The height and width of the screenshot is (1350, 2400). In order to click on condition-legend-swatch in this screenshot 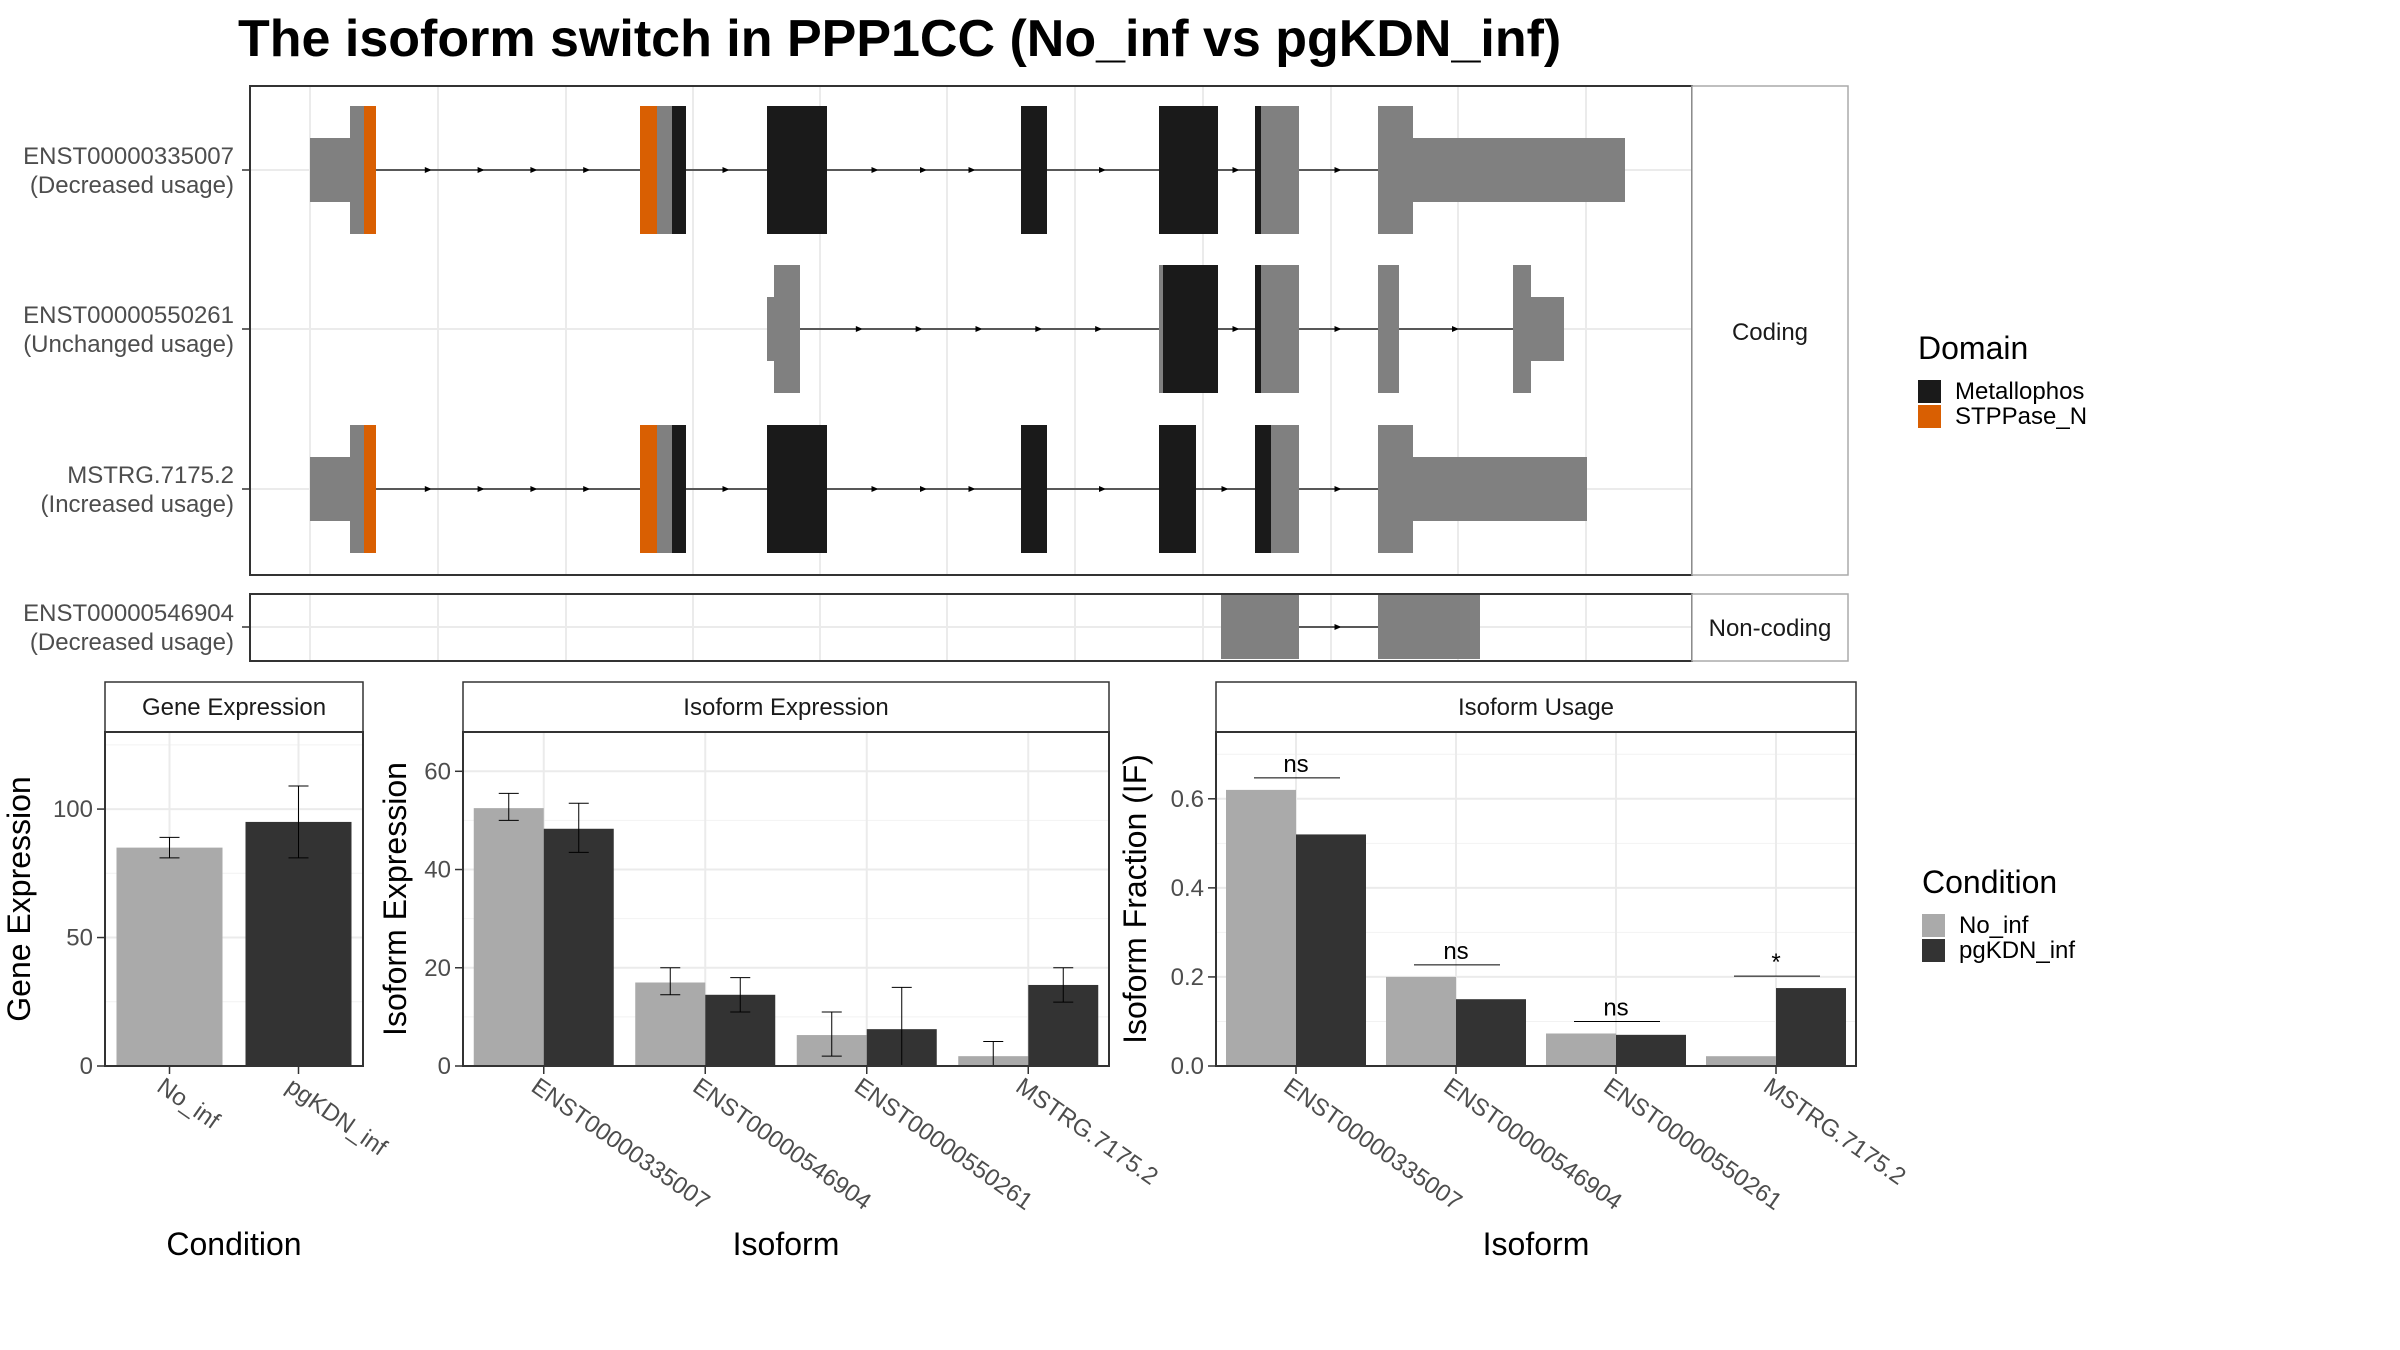, I will do `click(1933, 950)`.